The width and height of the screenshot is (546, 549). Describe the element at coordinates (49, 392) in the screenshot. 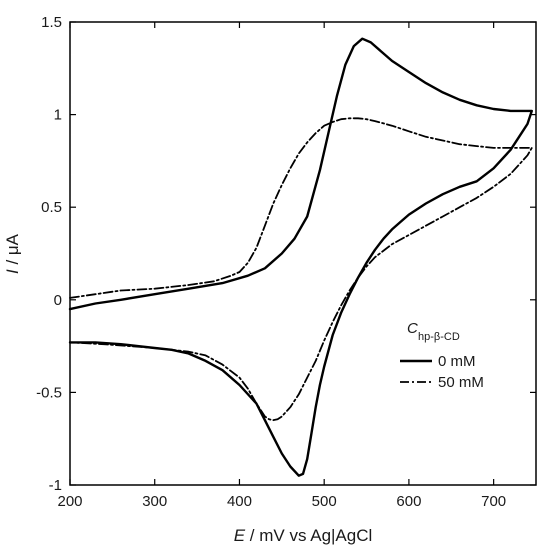

I see `y-tick-label: -0.5` at that location.